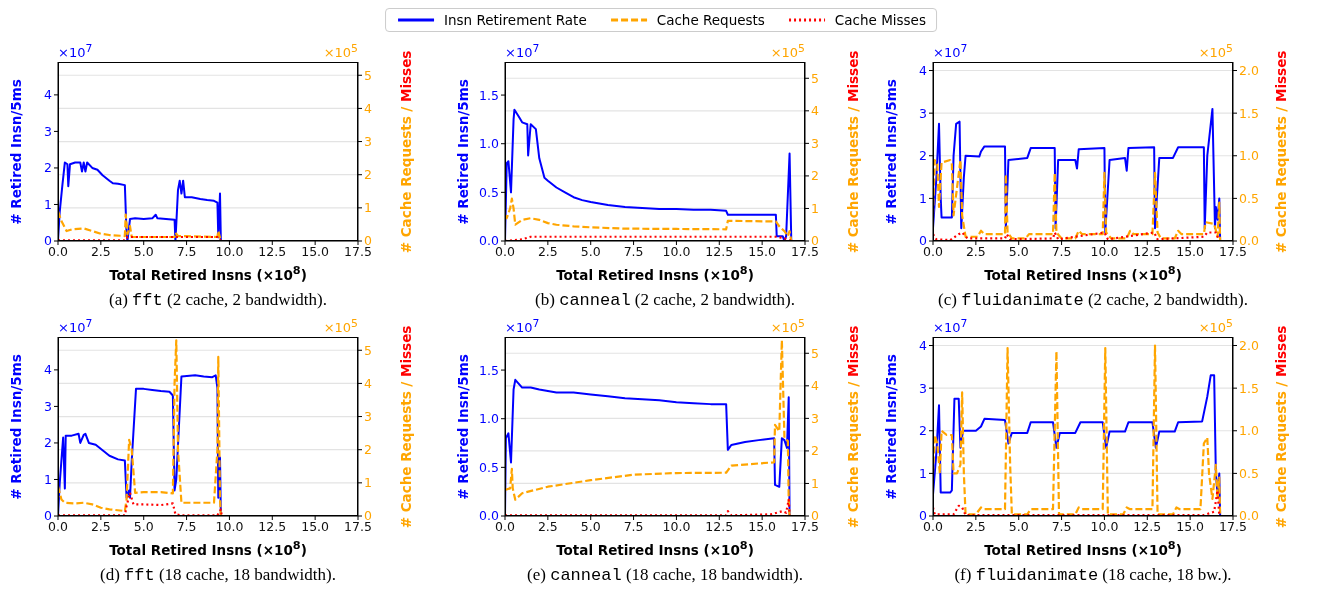 This screenshot has height=591, width=1322. I want to click on y-tick-label: 0.5, so click(489, 467).